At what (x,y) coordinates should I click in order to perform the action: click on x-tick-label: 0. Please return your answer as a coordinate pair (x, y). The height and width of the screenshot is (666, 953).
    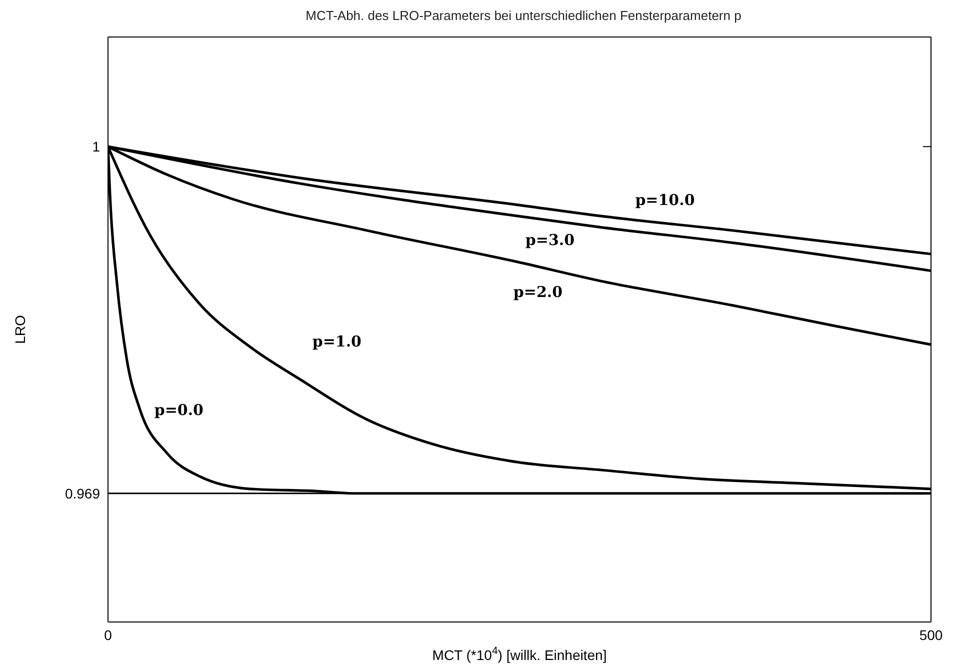
    Looking at the image, I should click on (108, 634).